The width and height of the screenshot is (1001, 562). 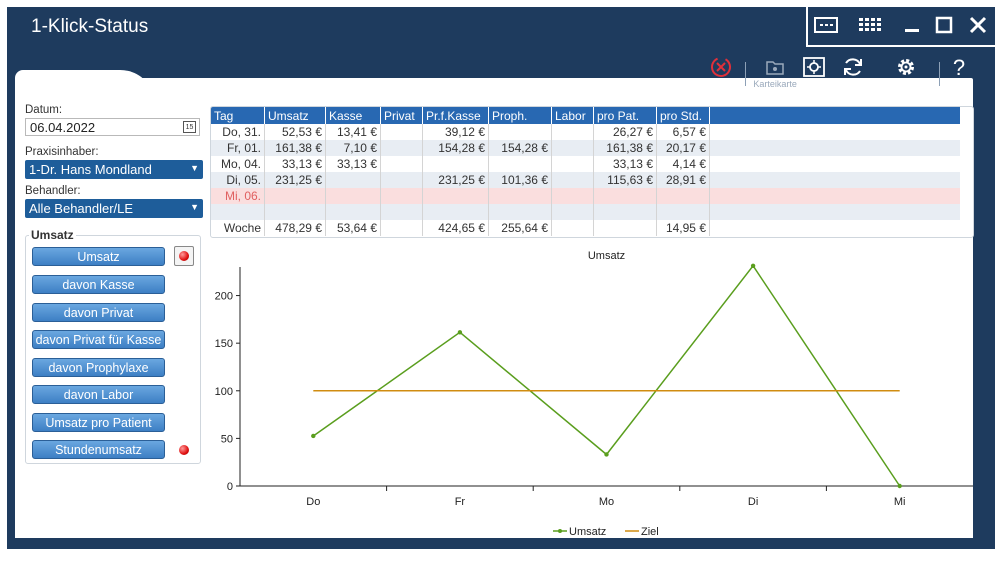 What do you see at coordinates (98, 394) in the screenshot?
I see `davon-labor-button: davon Labor` at bounding box center [98, 394].